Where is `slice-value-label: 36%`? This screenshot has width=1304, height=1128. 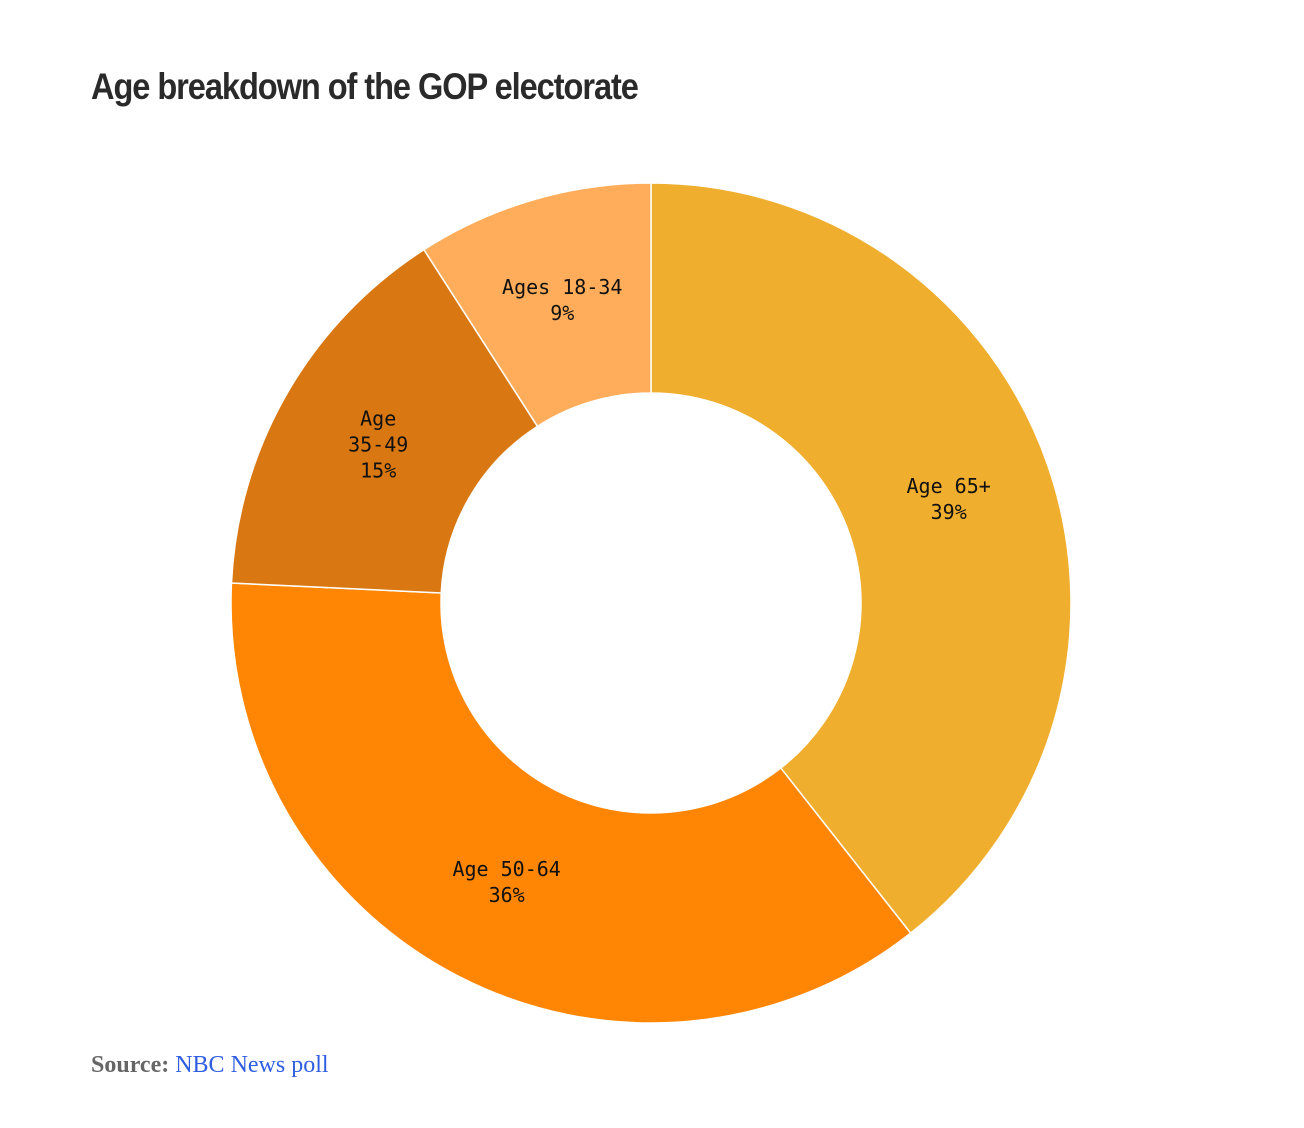 slice-value-label: 36% is located at coordinates (507, 894).